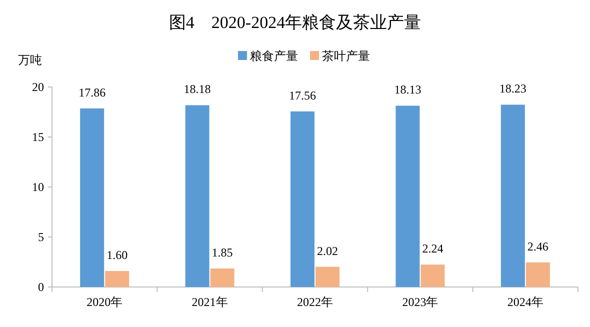 This screenshot has width=590, height=327. Describe the element at coordinates (302, 95) in the screenshot. I see `data-label: 17.56` at that location.